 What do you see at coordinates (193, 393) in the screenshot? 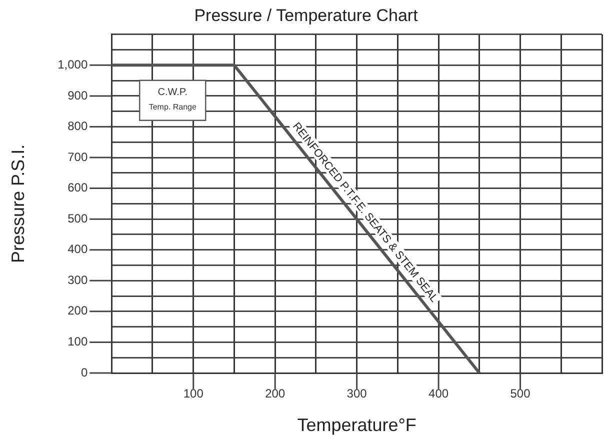
I see `x-tick-label: 100` at bounding box center [193, 393].